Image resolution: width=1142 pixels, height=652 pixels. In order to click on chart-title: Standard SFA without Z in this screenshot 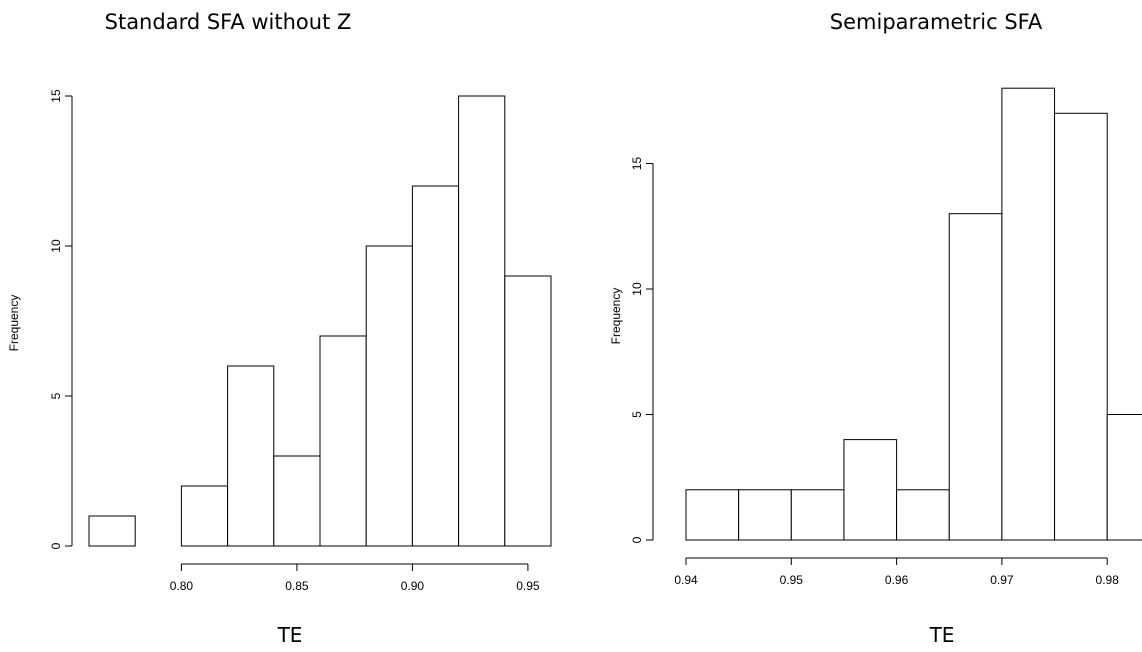, I will do `click(228, 22)`.